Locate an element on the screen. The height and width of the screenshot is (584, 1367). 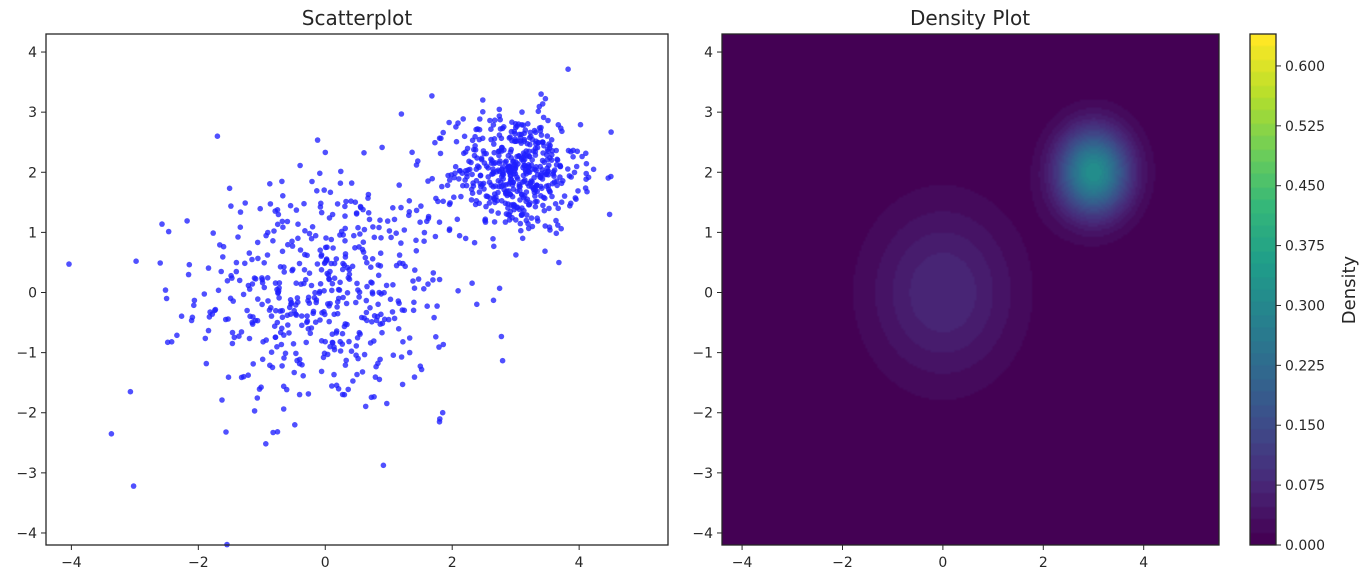
colorbar-tick-label: 0.150 is located at coordinates (1305, 426).